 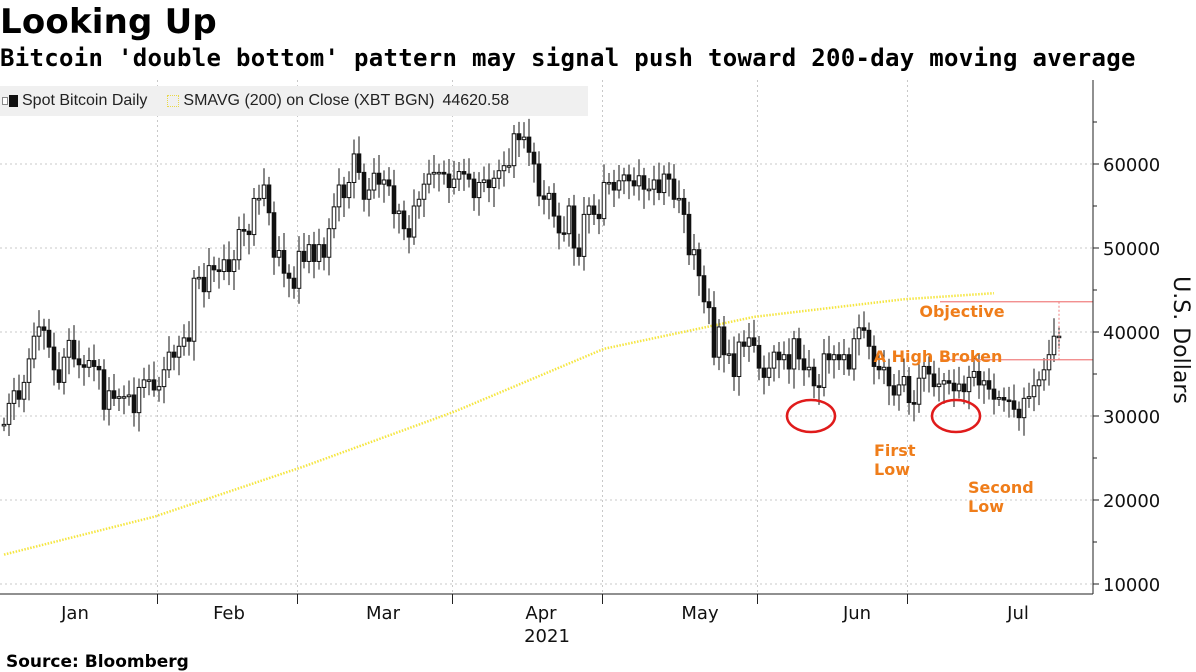 I want to click on x-tick-label: Jun, so click(x=856, y=613).